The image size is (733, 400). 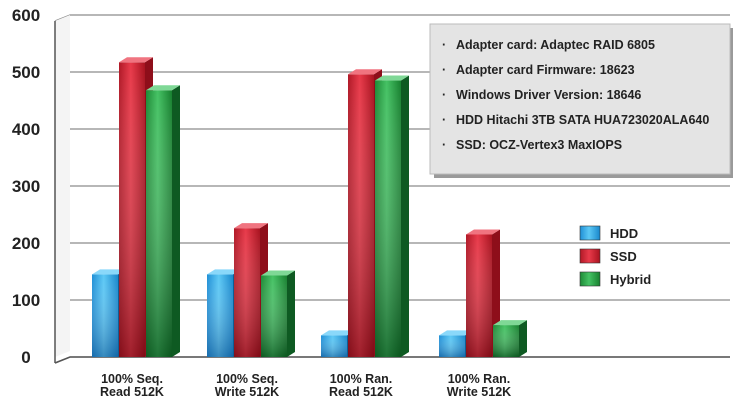 What do you see at coordinates (590, 256) in the screenshot?
I see `legend-swatch-ssd` at bounding box center [590, 256].